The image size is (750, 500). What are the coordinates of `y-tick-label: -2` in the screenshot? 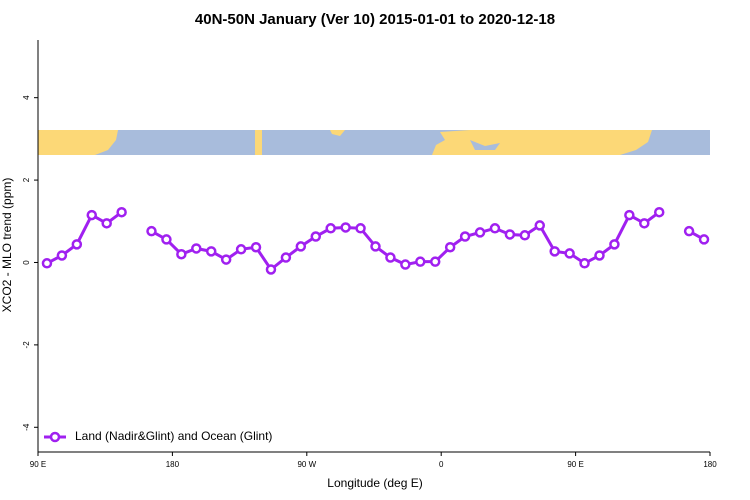 It's located at (26, 345).